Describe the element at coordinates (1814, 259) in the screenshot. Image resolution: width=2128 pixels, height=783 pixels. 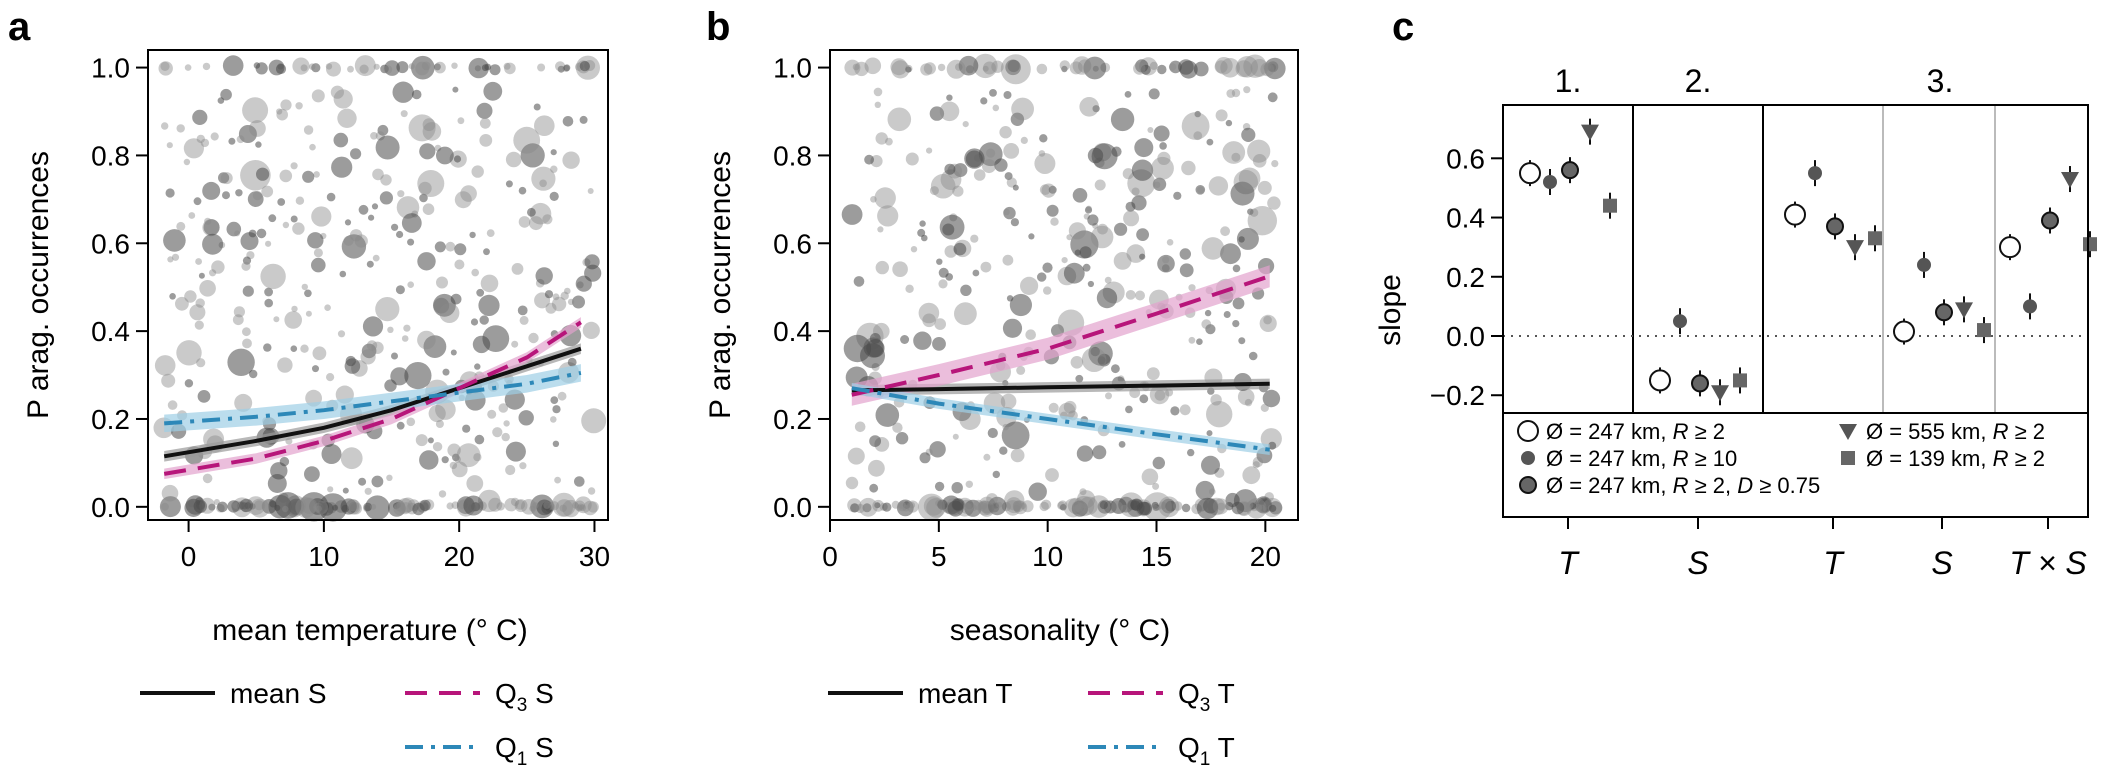
I see `panel-c-separators` at that location.